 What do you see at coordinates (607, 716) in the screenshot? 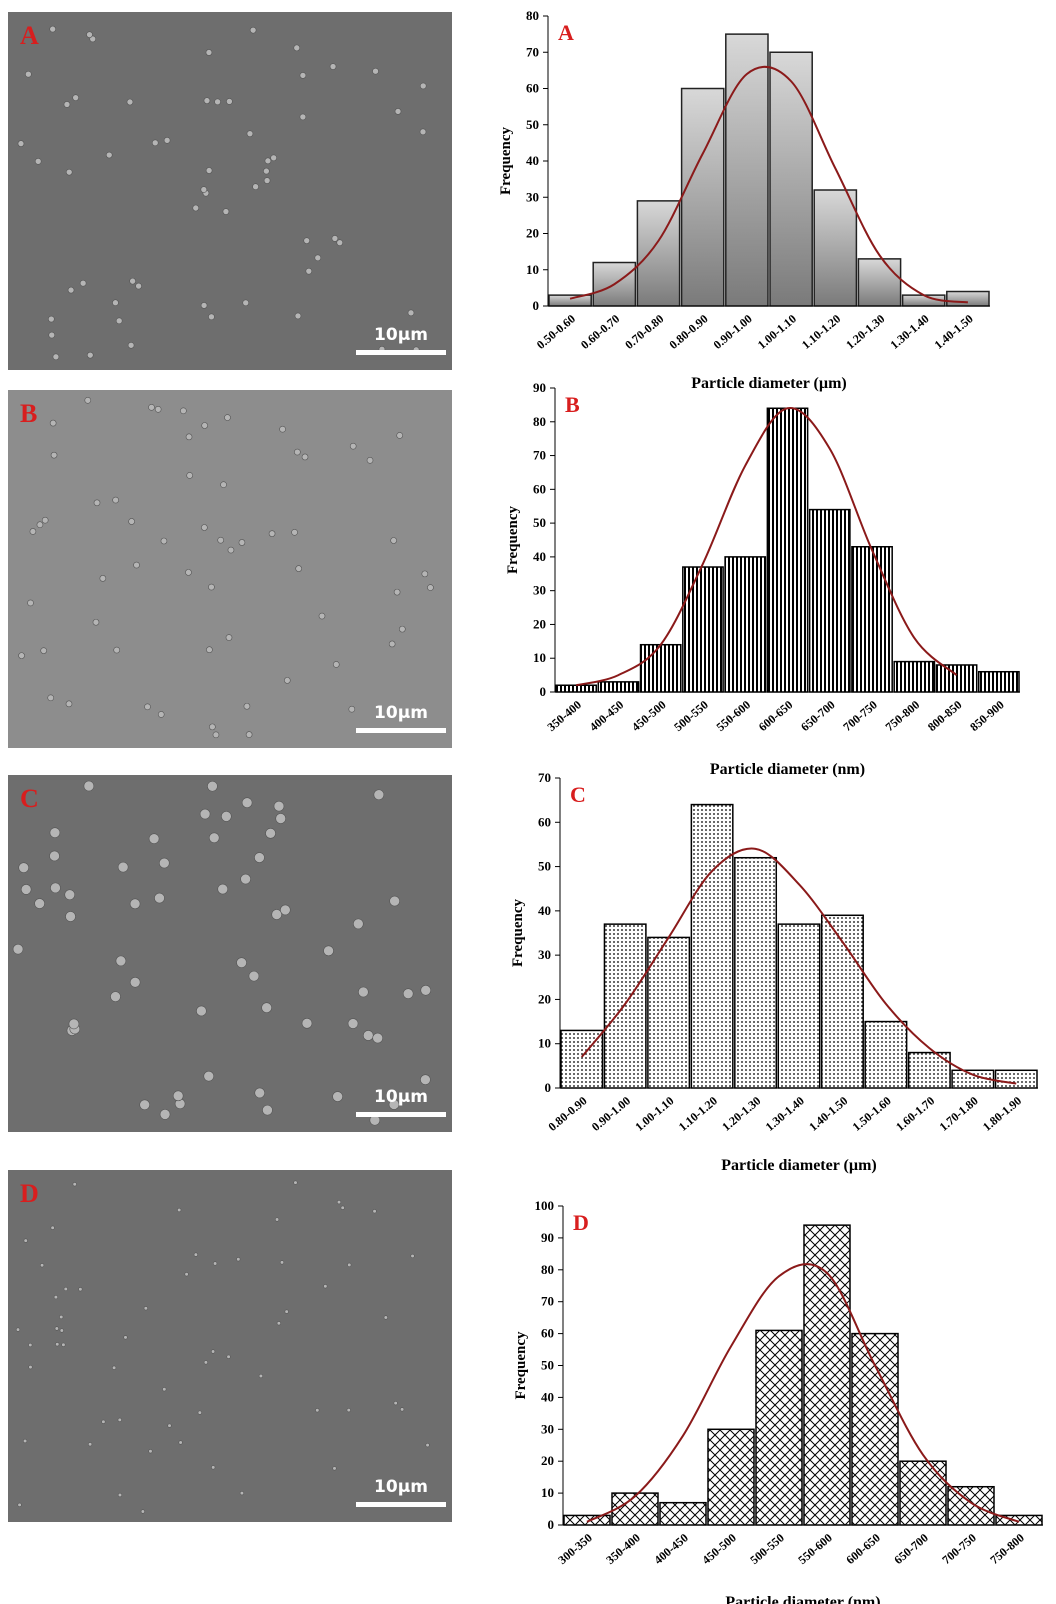
I see `x-tick-label: 400-450` at bounding box center [607, 716].